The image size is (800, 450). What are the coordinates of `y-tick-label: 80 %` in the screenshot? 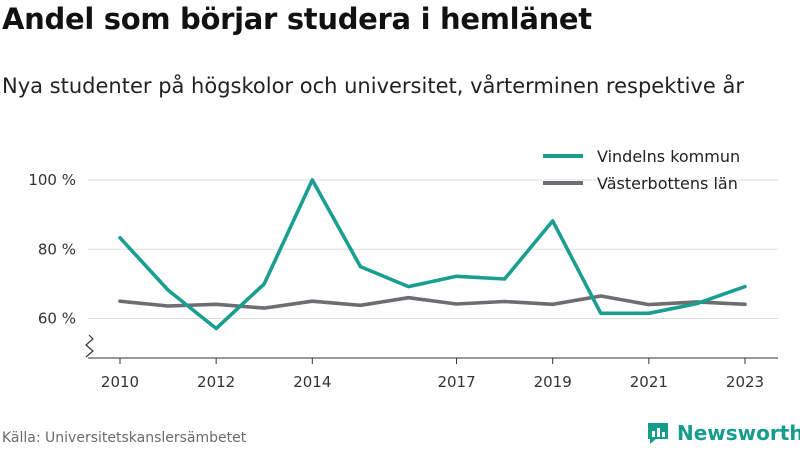 It's located at (57, 249).